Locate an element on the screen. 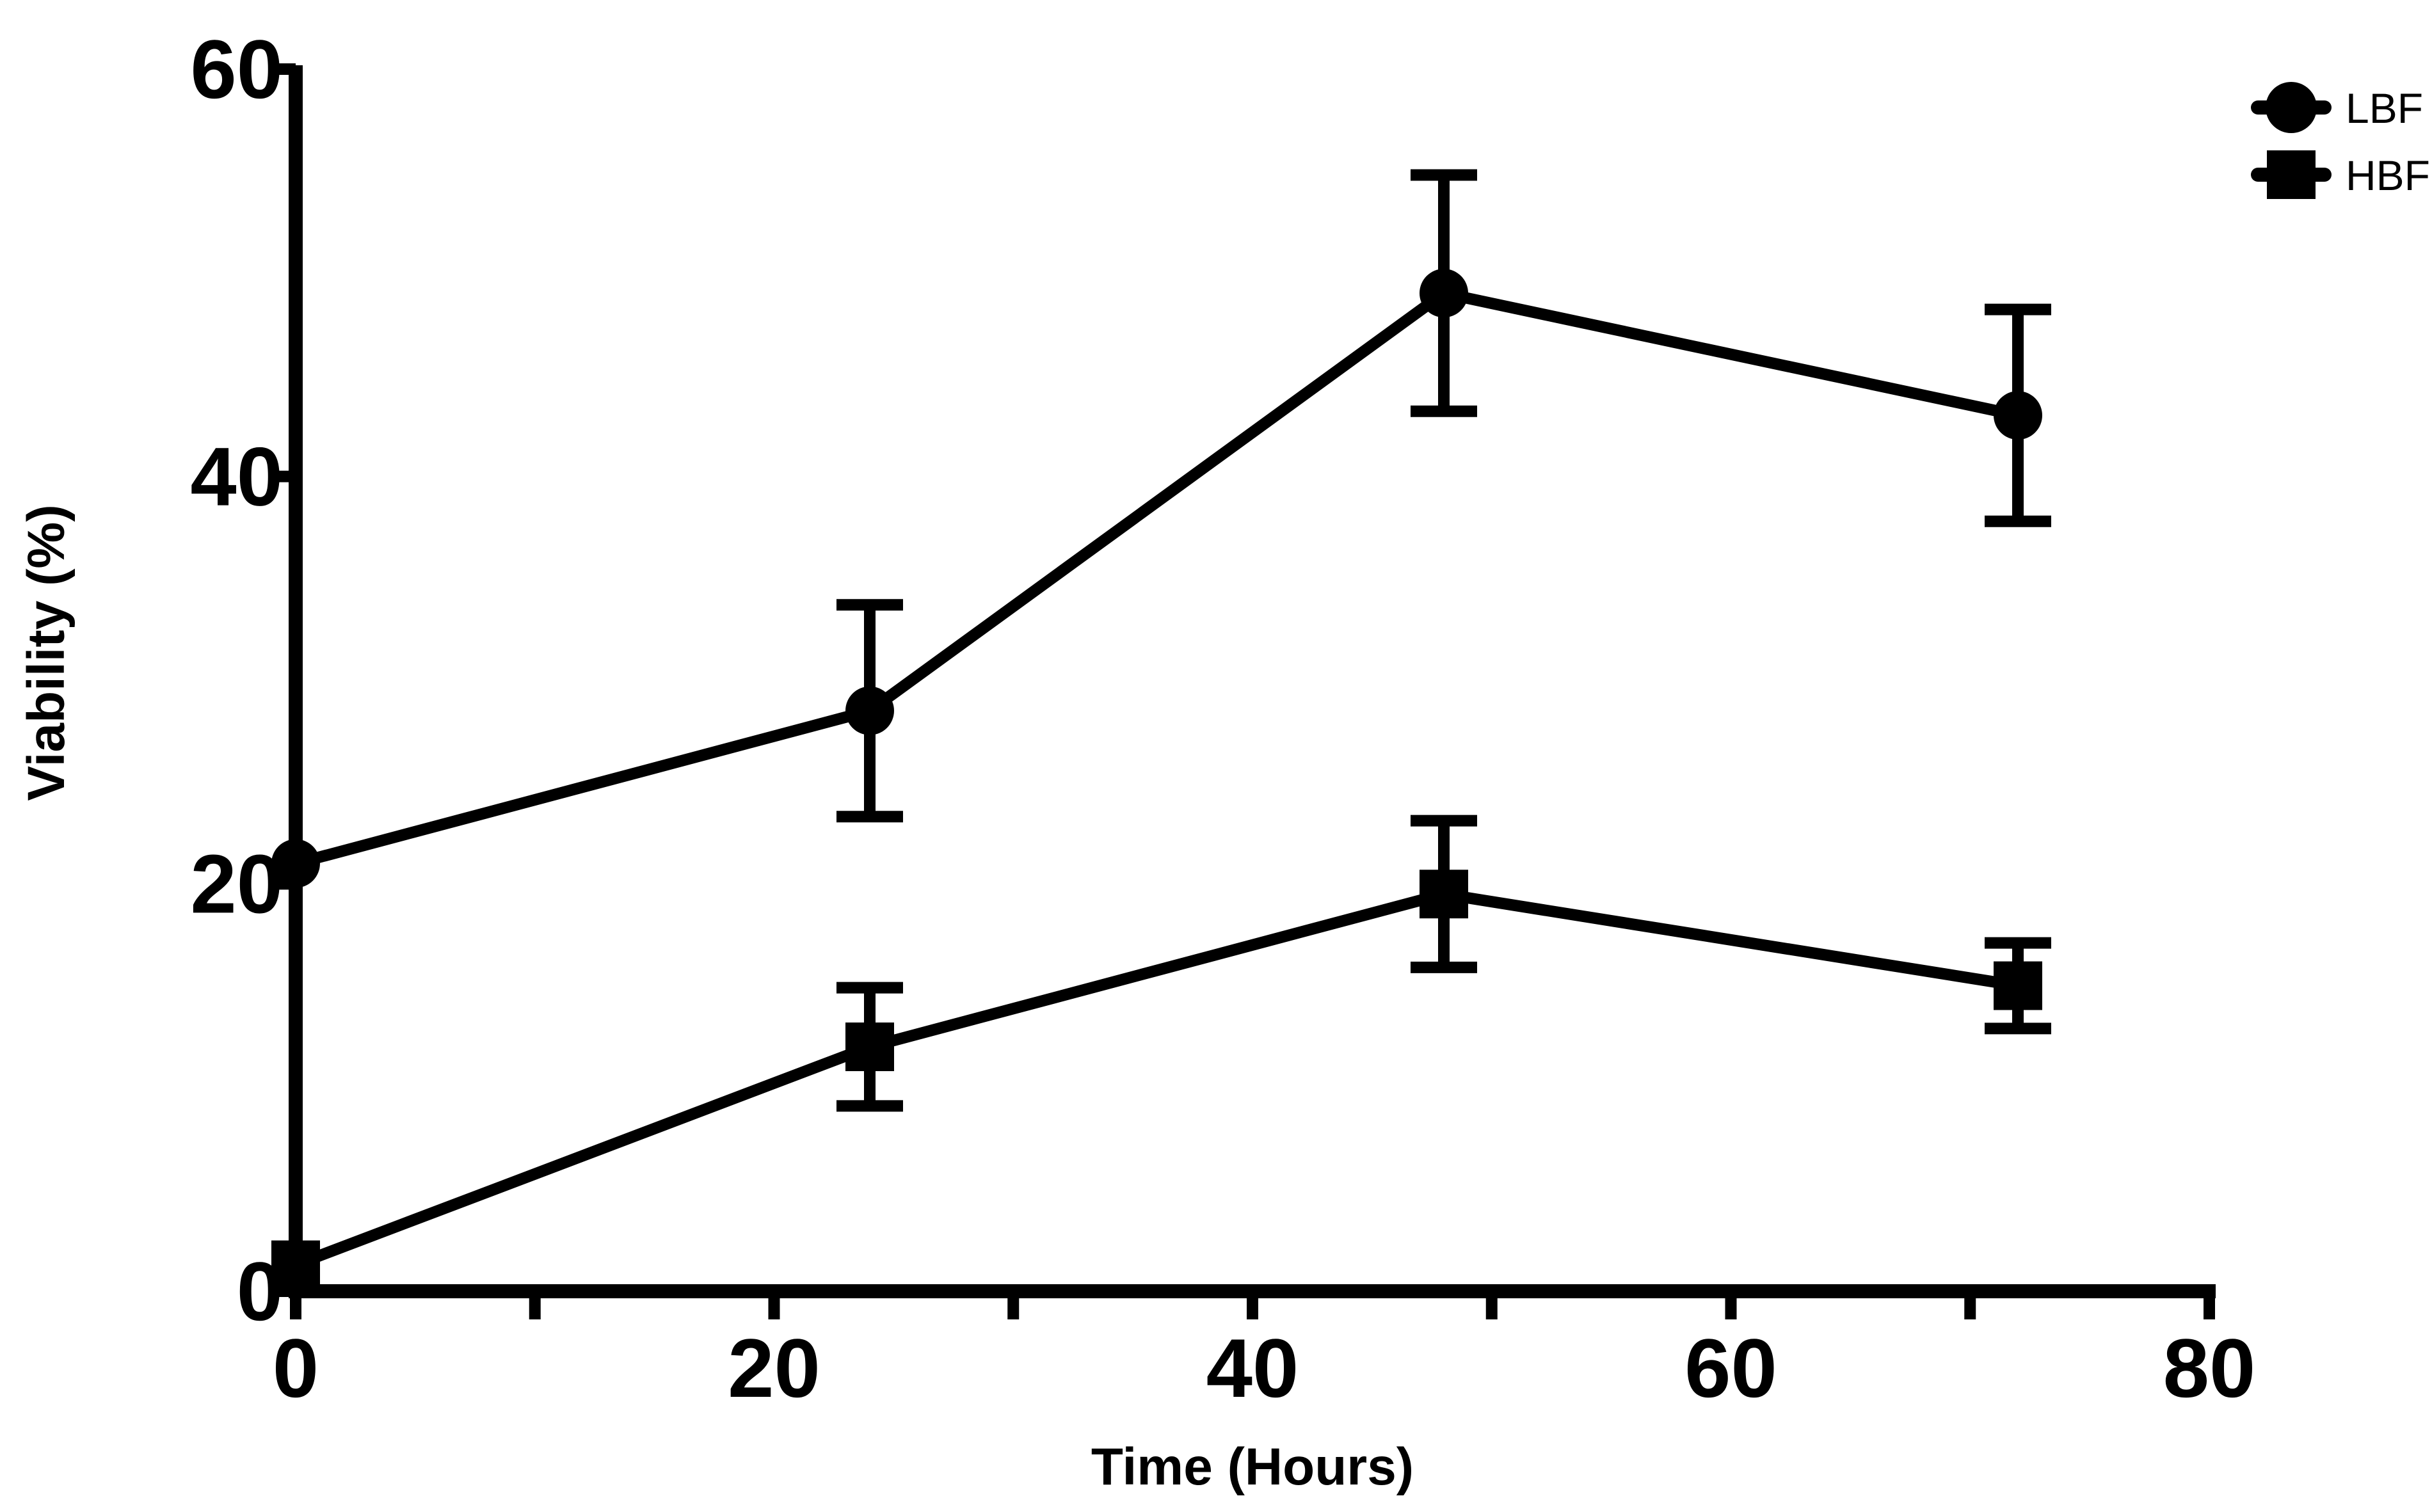 This screenshot has height=1512, width=2432. x-tick-label-40: 40 is located at coordinates (1252, 1368).